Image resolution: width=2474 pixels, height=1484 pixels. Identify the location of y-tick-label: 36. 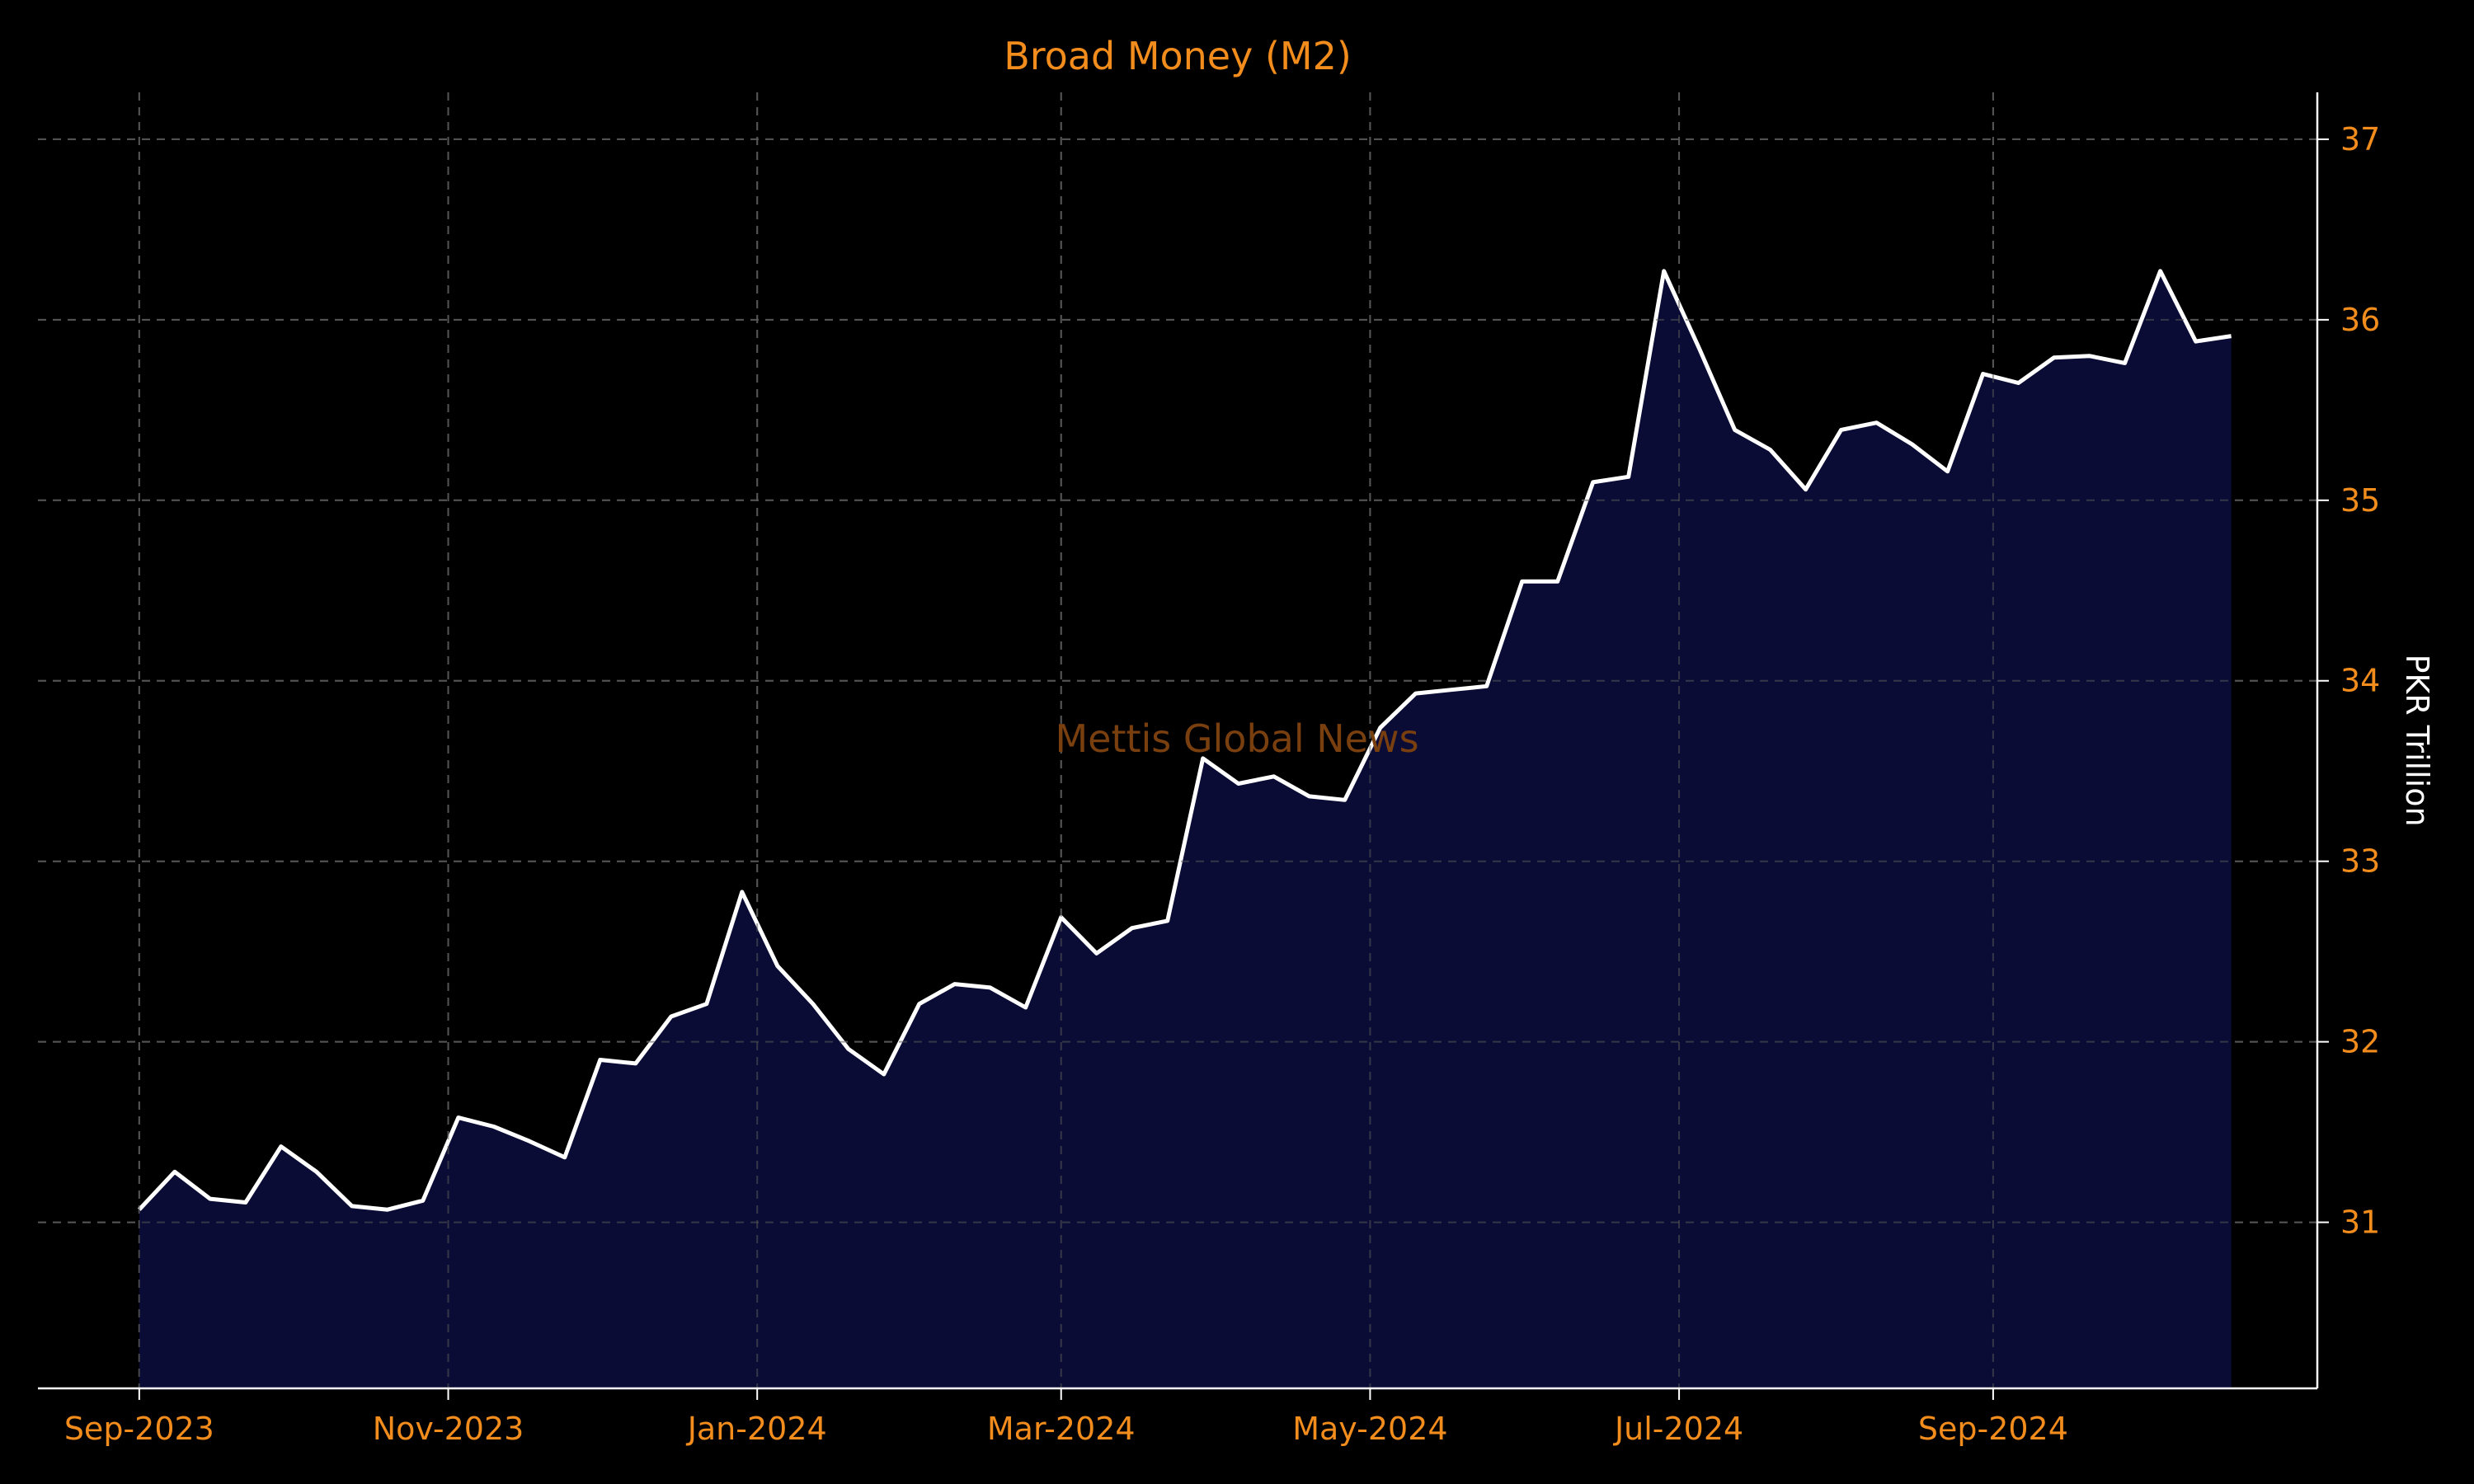
(2360, 320).